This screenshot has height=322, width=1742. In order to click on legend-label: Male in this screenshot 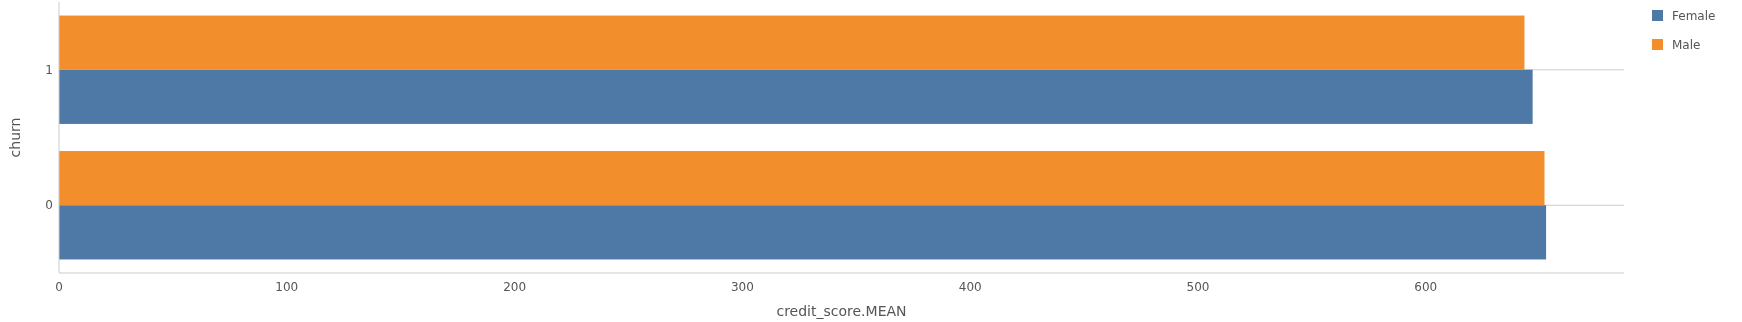, I will do `click(1686, 45)`.